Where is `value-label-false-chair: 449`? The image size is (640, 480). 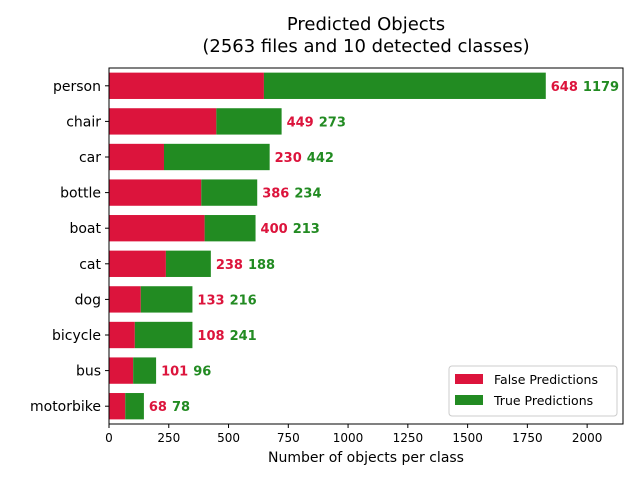
value-label-false-chair: 449 is located at coordinates (300, 122).